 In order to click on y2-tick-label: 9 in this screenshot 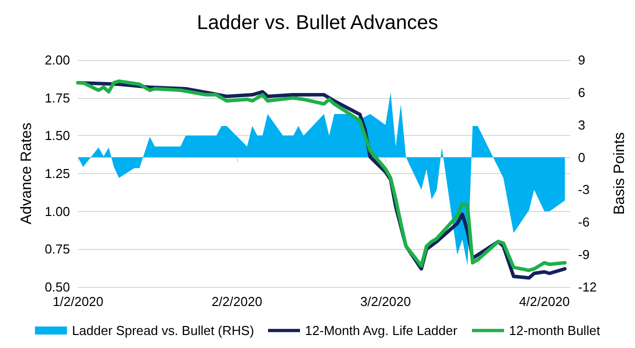, I will do `click(582, 60)`.